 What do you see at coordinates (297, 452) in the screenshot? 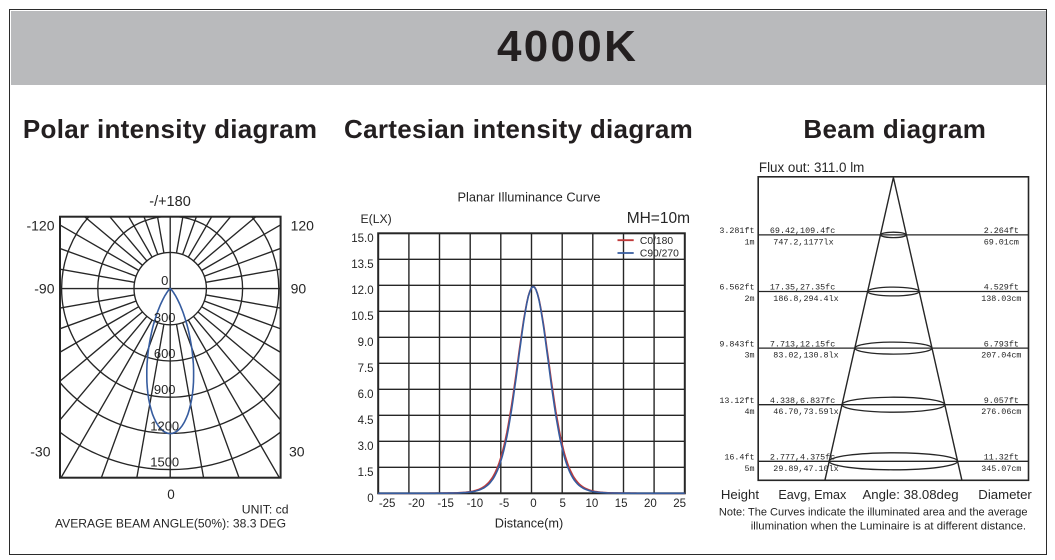
I see `svg-text: 30` at bounding box center [297, 452].